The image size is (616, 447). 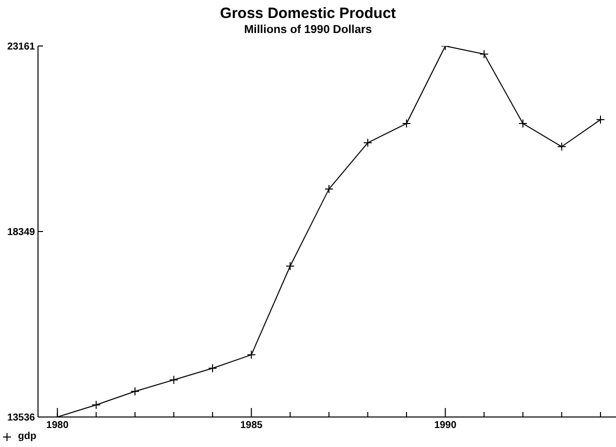 I want to click on x-tick-label: 1980, so click(x=57, y=425).